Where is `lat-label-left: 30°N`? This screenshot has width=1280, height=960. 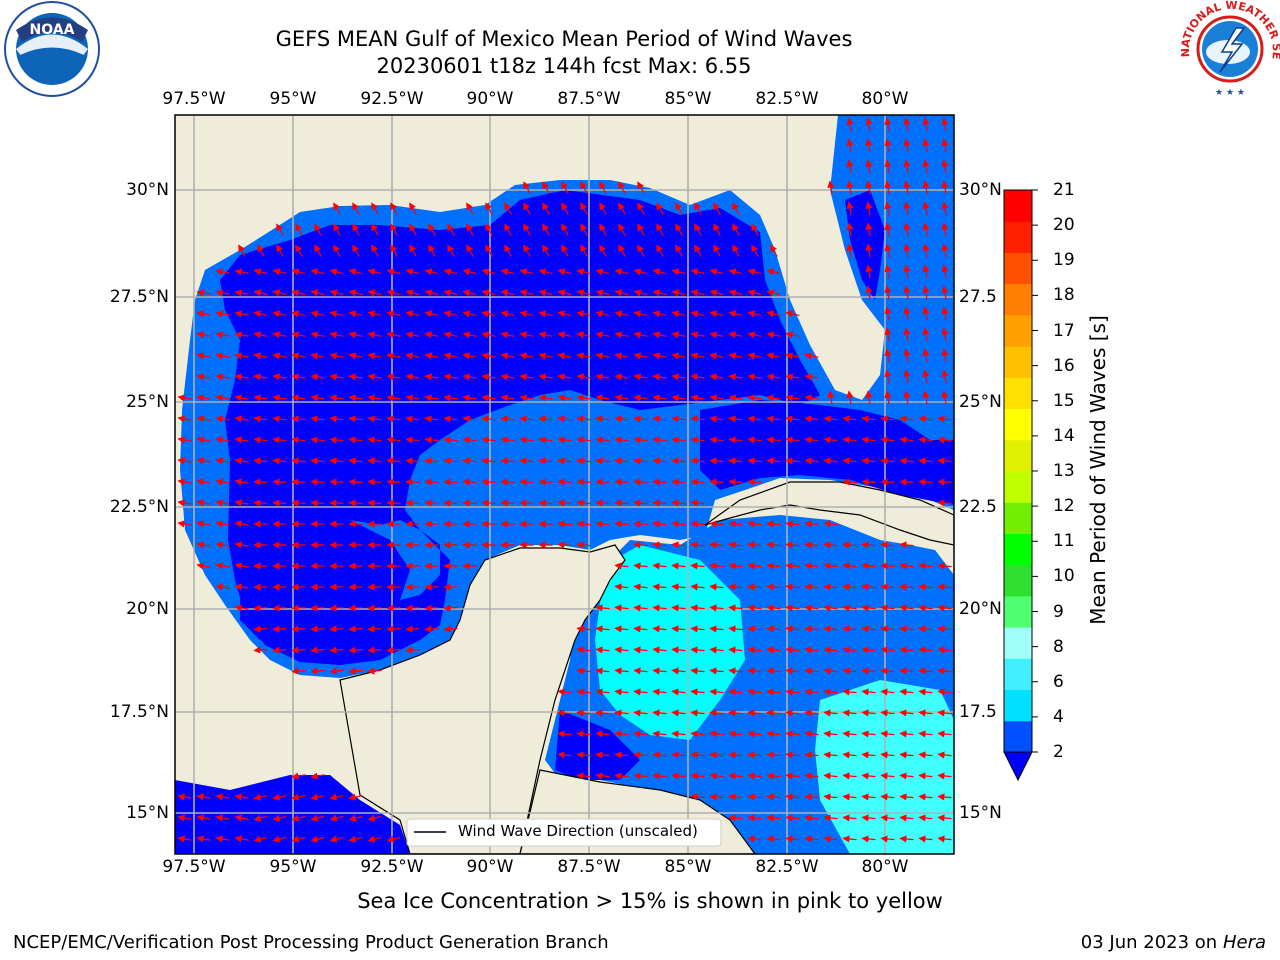 lat-label-left: 30°N is located at coordinates (147, 190).